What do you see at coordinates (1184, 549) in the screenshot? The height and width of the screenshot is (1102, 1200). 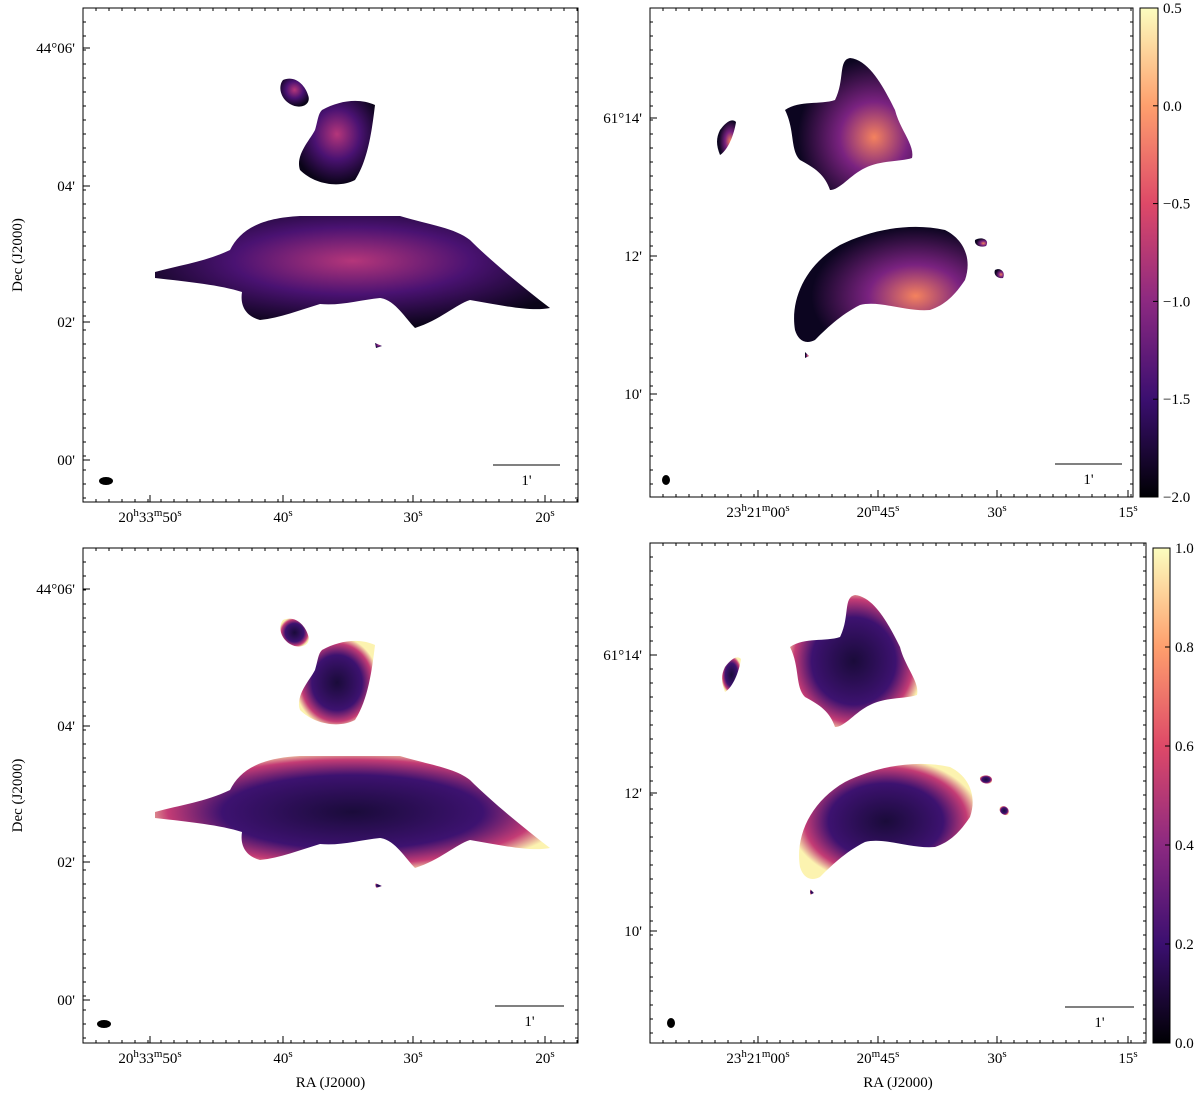 I see `colorbar-tick-label: 1.0` at bounding box center [1184, 549].